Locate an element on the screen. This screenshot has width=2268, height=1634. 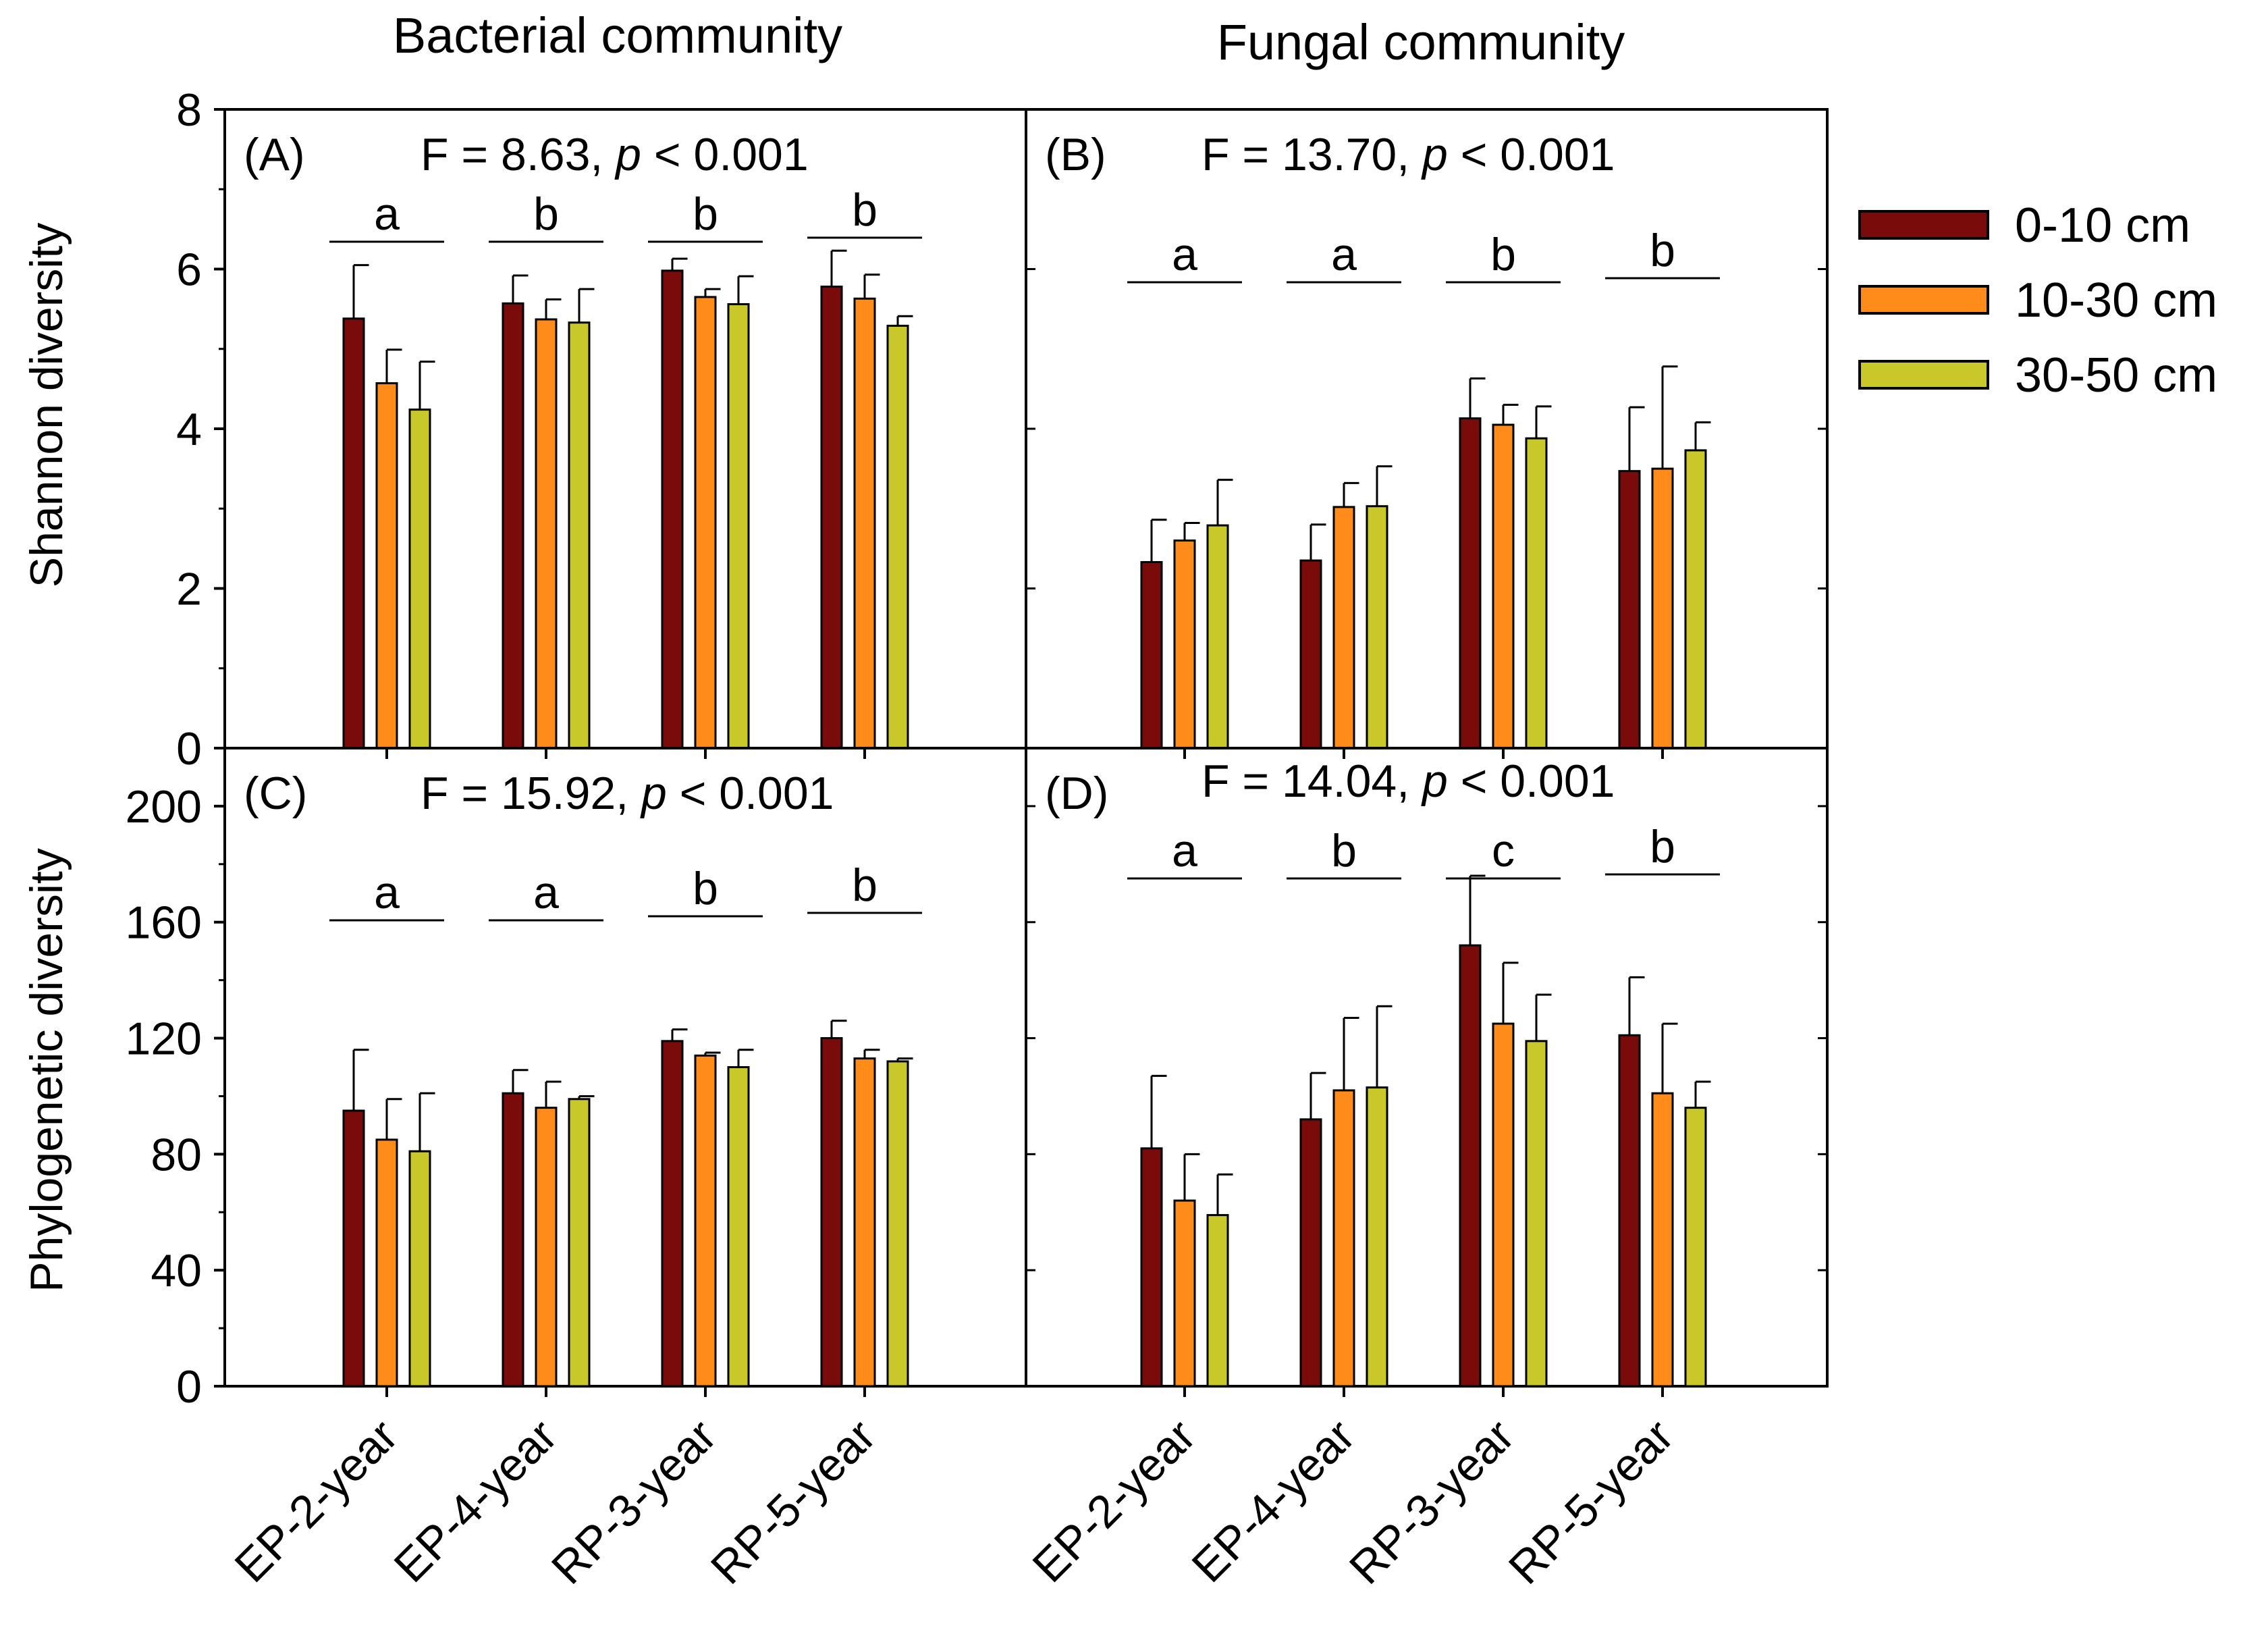
y-tick-label: 2 is located at coordinates (189, 590).